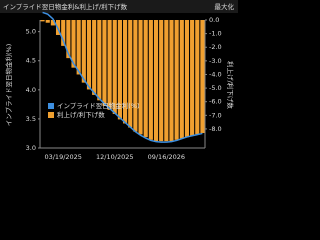  Describe the element at coordinates (225, 6) in the screenshot. I see `maximize-button: 最大化` at that location.